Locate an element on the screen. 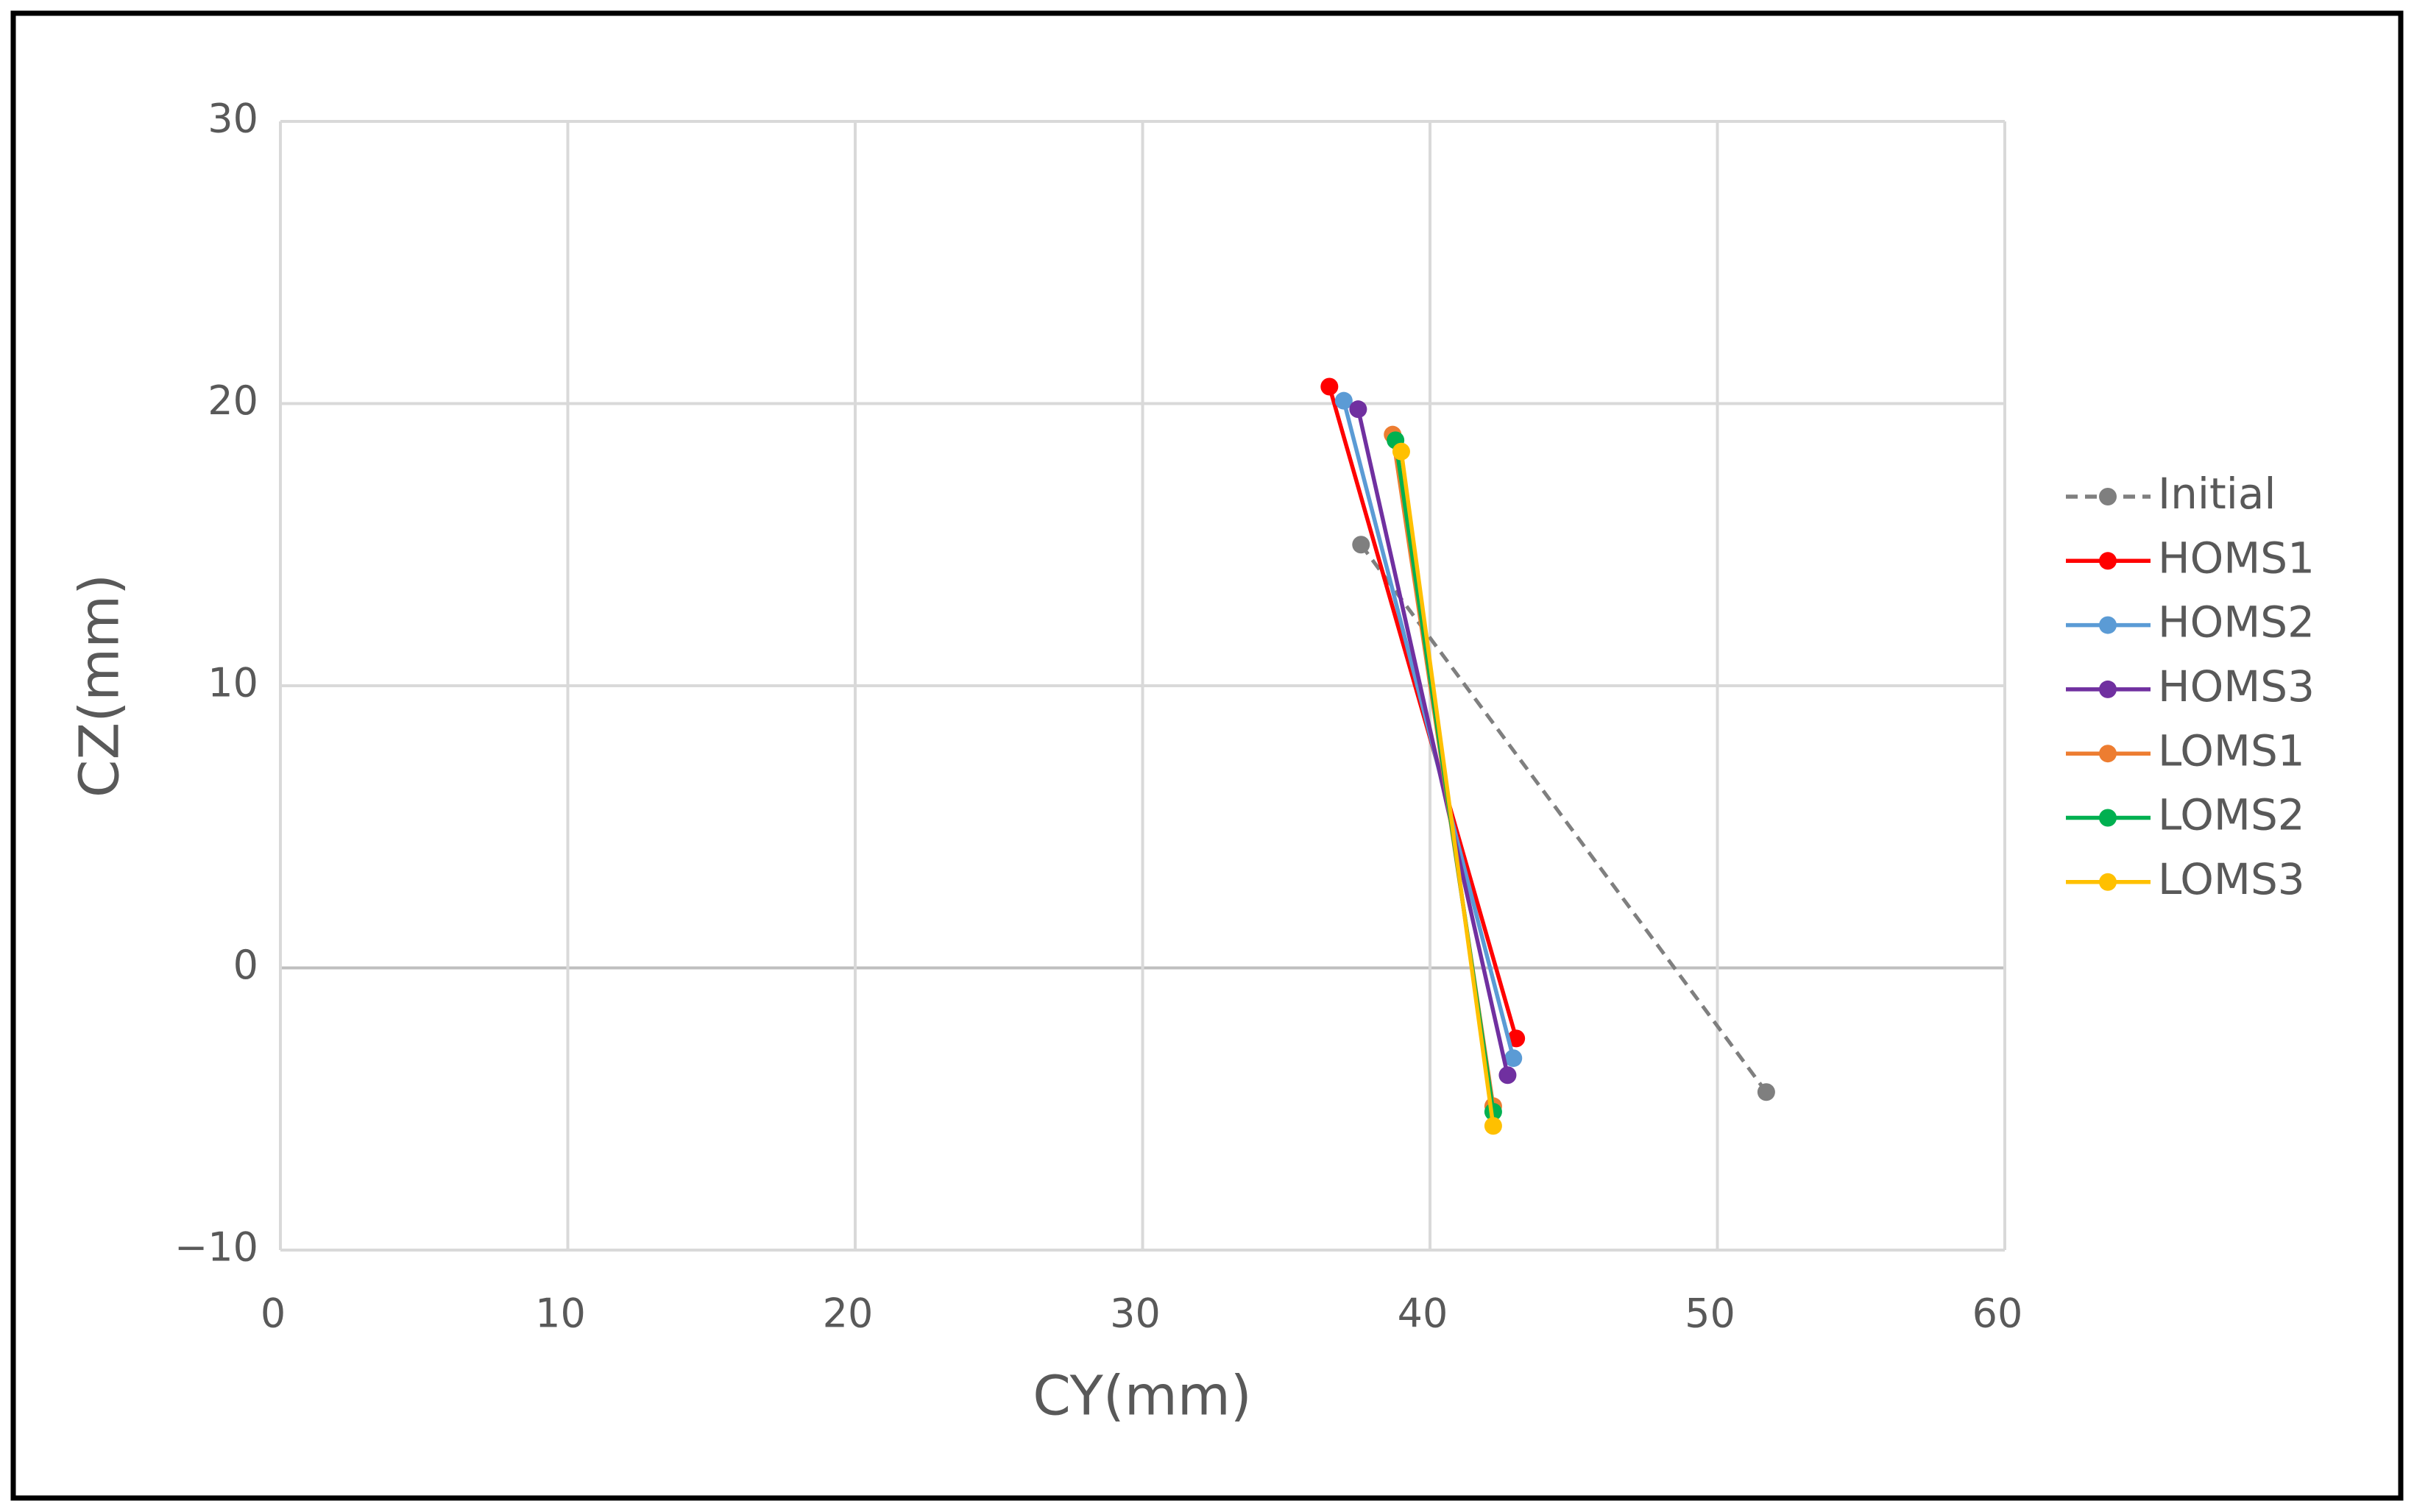  legend-label: LOMS1 is located at coordinates (2231, 750).